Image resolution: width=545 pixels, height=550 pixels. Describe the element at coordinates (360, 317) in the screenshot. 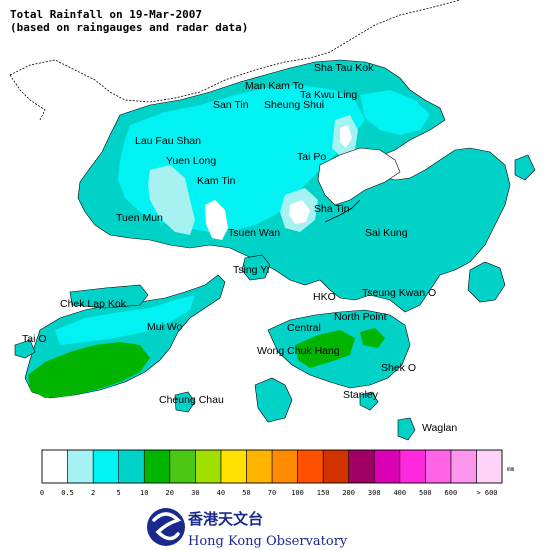

I see `place-label: North Point` at that location.